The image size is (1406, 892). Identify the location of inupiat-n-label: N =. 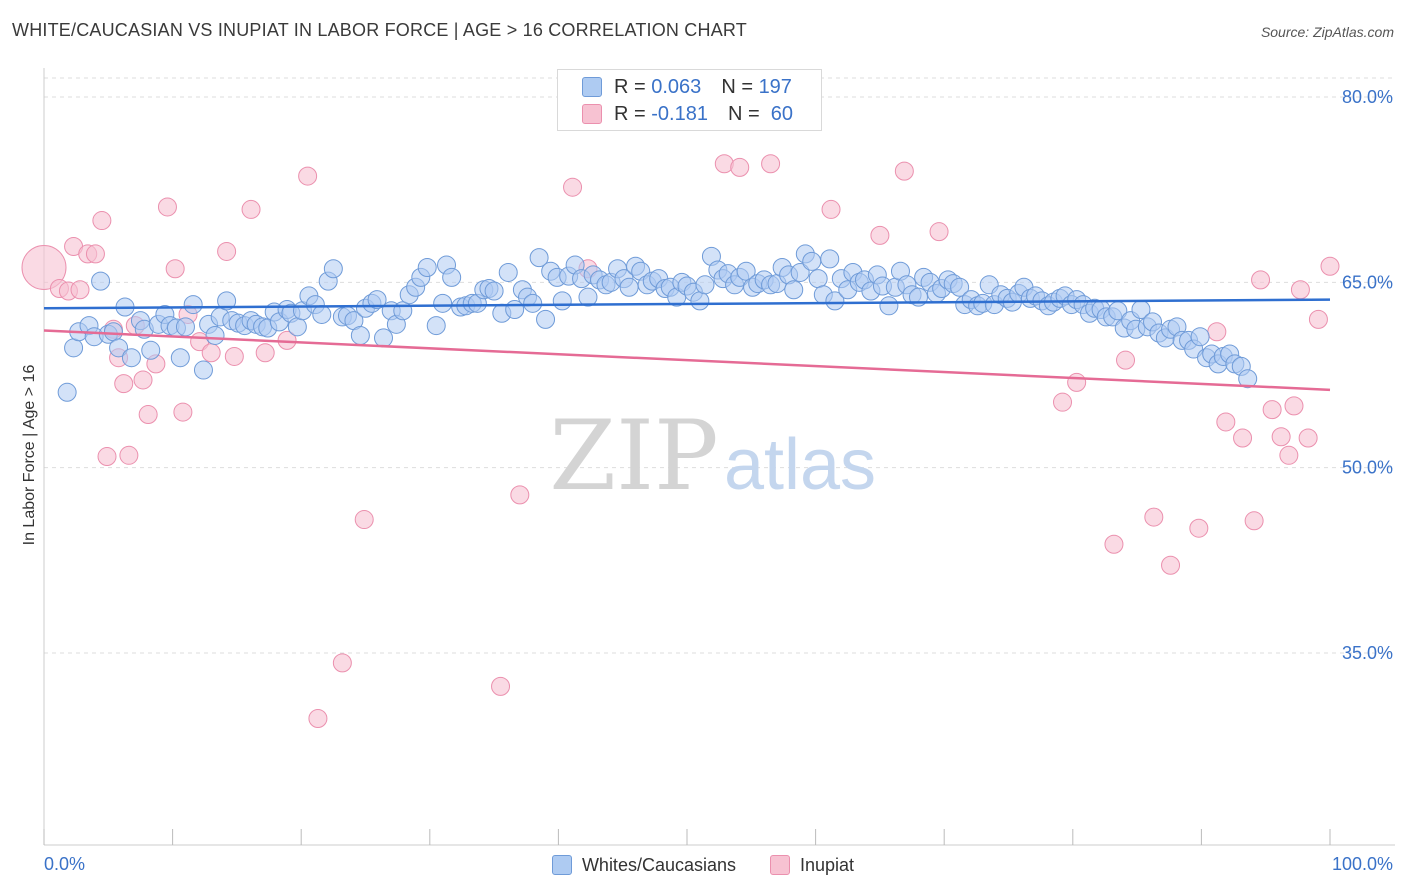
(743, 113).